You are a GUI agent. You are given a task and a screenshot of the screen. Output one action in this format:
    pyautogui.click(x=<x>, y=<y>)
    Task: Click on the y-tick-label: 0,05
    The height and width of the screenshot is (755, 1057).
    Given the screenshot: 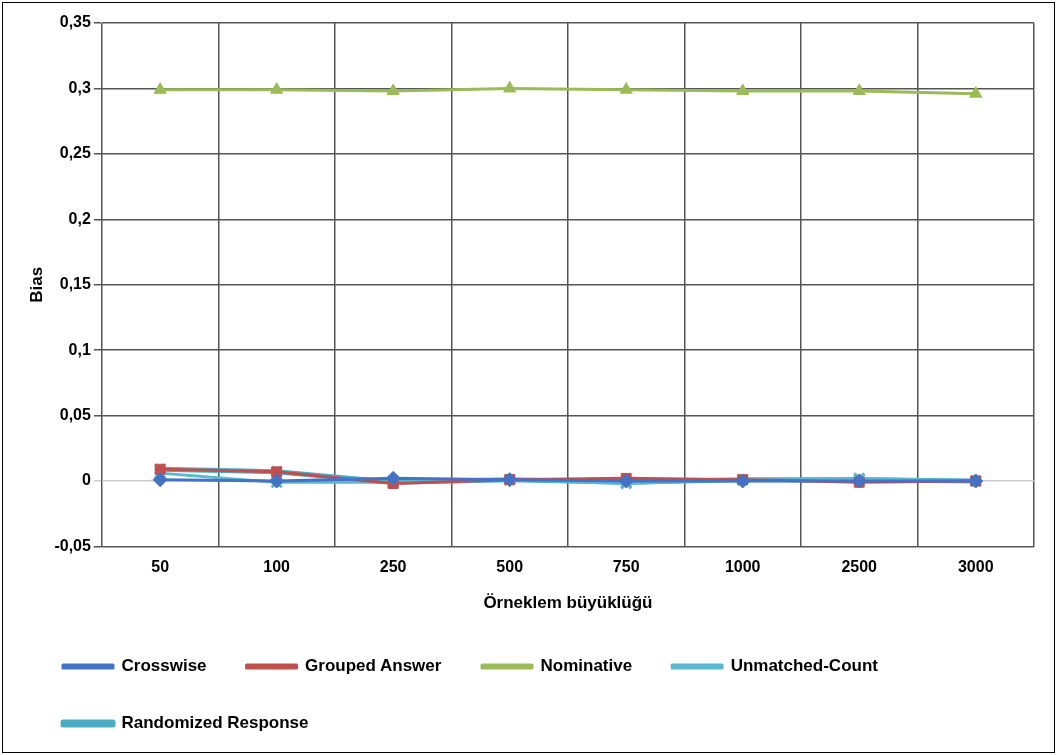 What is the action you would take?
    pyautogui.click(x=75, y=414)
    